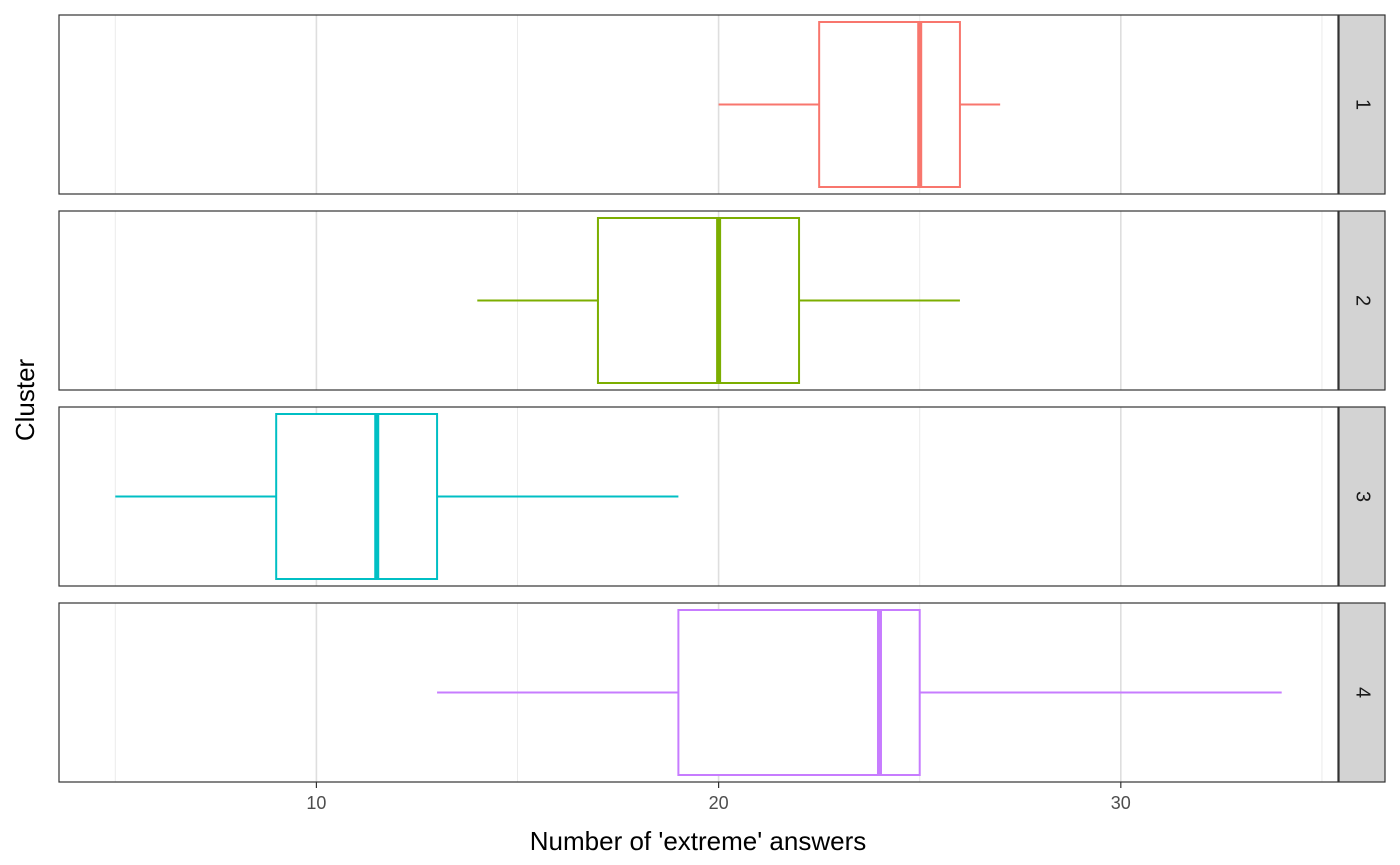 The height and width of the screenshot is (865, 1400). I want to click on x-axis-title: Number of 'extreme' answers, so click(698, 841).